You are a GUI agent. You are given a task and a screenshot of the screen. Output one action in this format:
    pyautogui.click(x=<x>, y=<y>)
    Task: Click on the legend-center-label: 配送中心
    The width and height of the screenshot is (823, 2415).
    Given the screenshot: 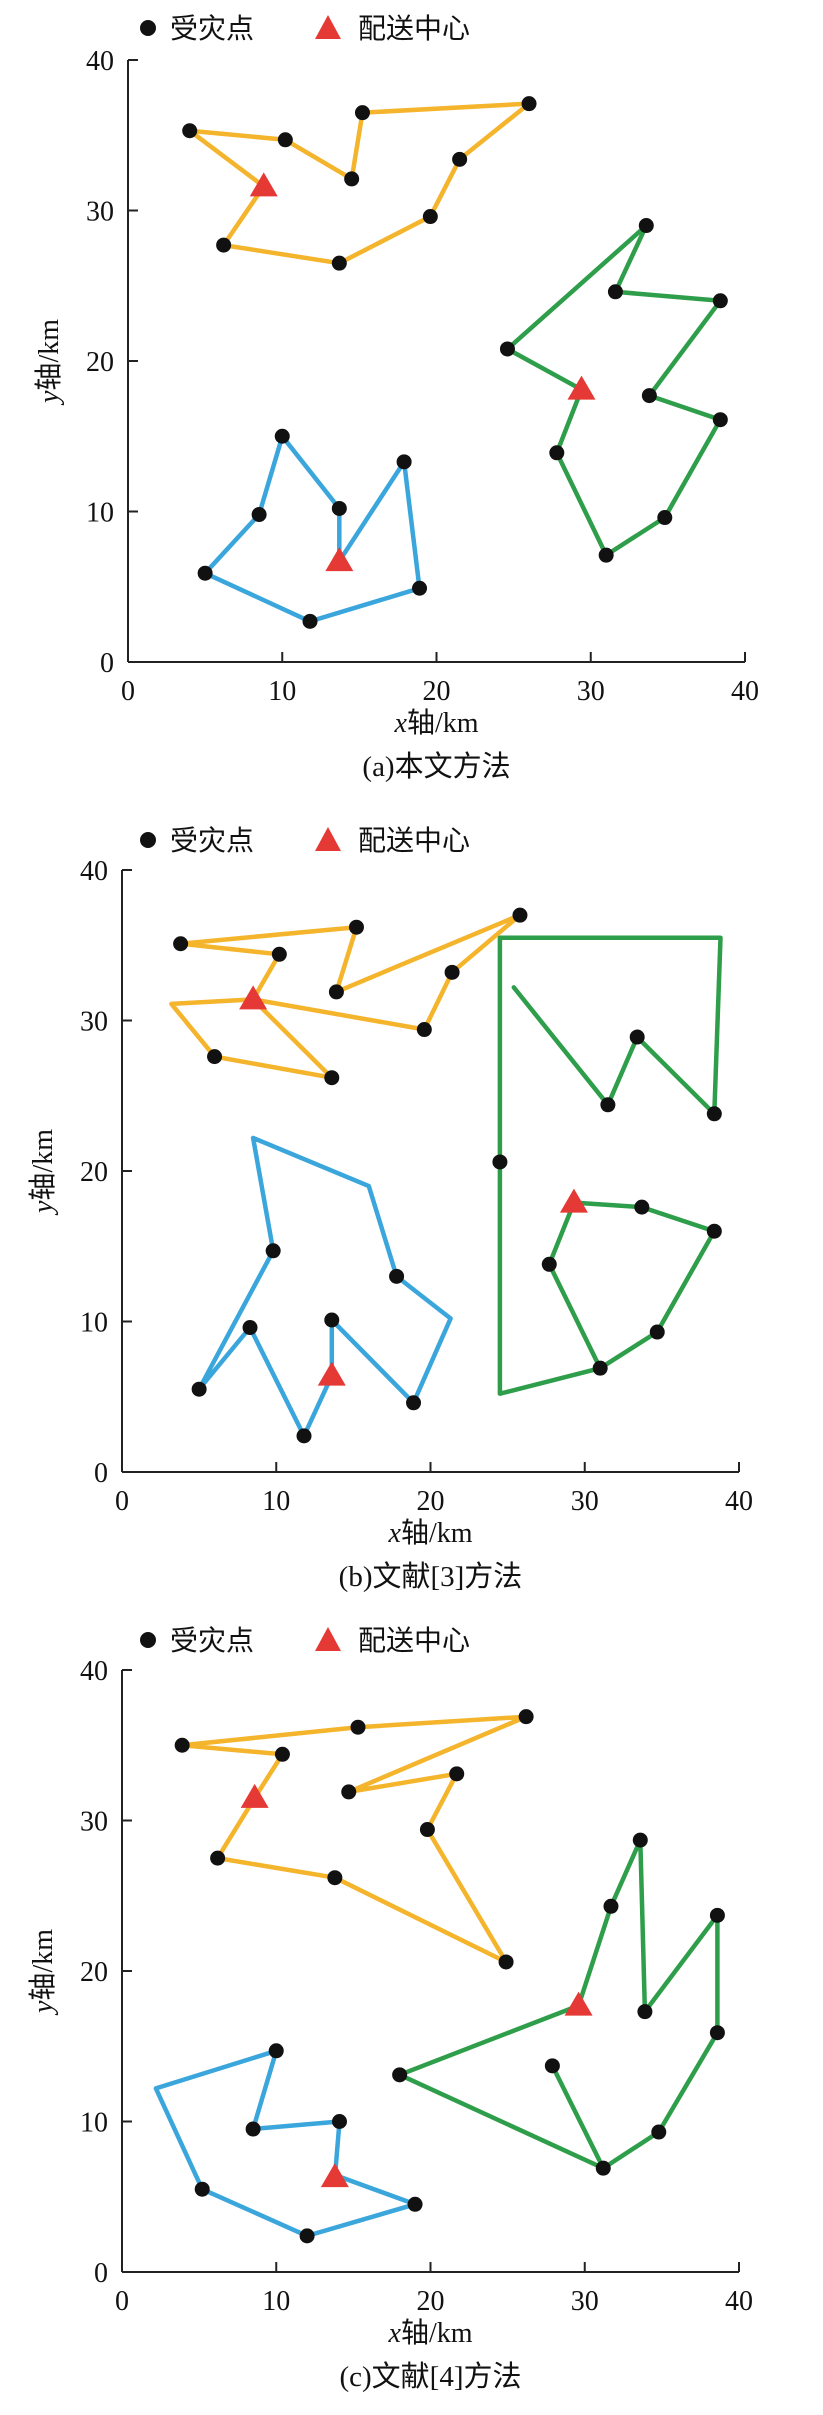 What is the action you would take?
    pyautogui.click(x=414, y=28)
    